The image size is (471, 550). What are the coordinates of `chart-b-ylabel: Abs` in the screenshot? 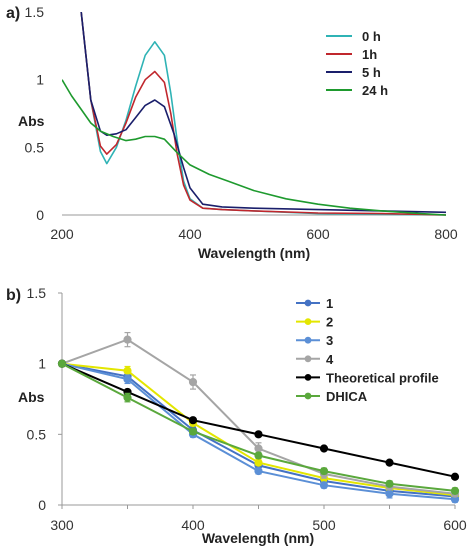 It's located at (31, 397).